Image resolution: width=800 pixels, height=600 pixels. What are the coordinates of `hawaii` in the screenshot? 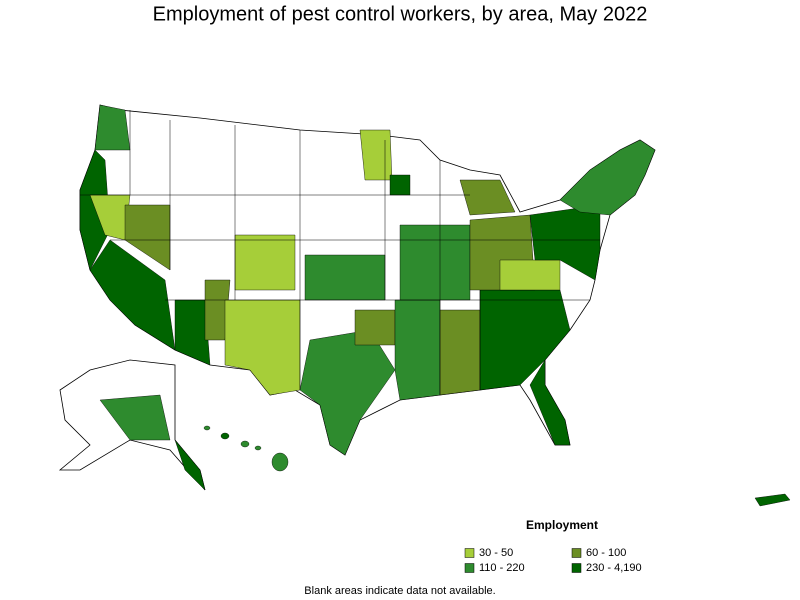 It's located at (246, 448).